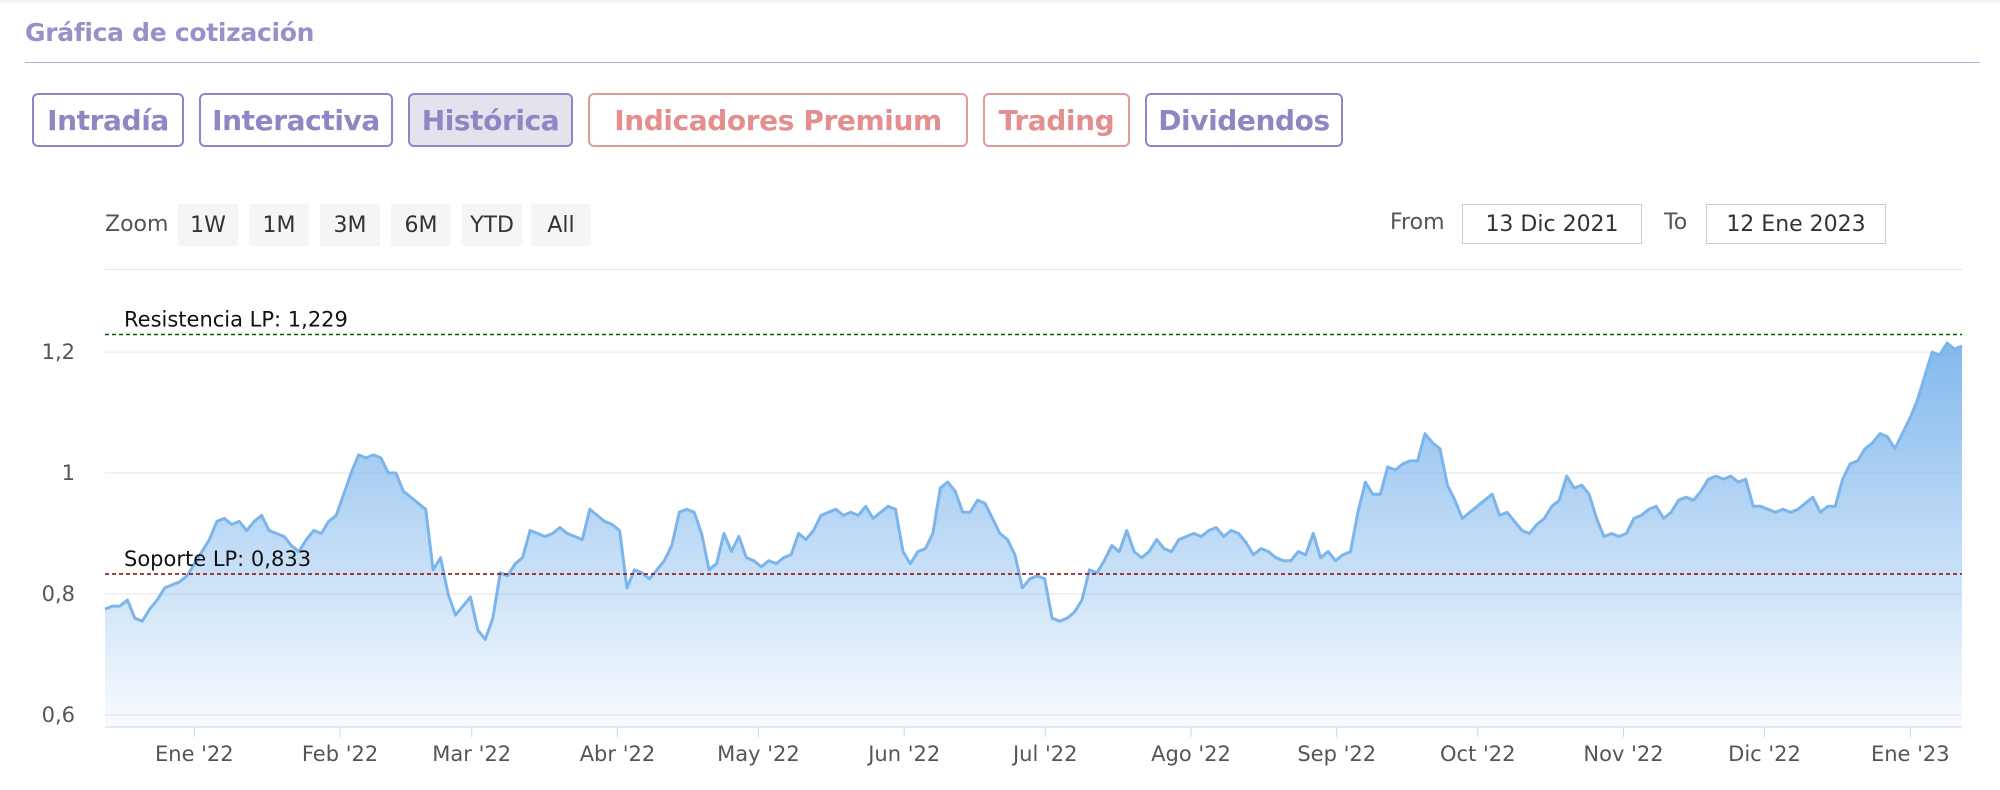  Describe the element at coordinates (350, 225) in the screenshot. I see `zoom-3m-button: 3M` at that location.